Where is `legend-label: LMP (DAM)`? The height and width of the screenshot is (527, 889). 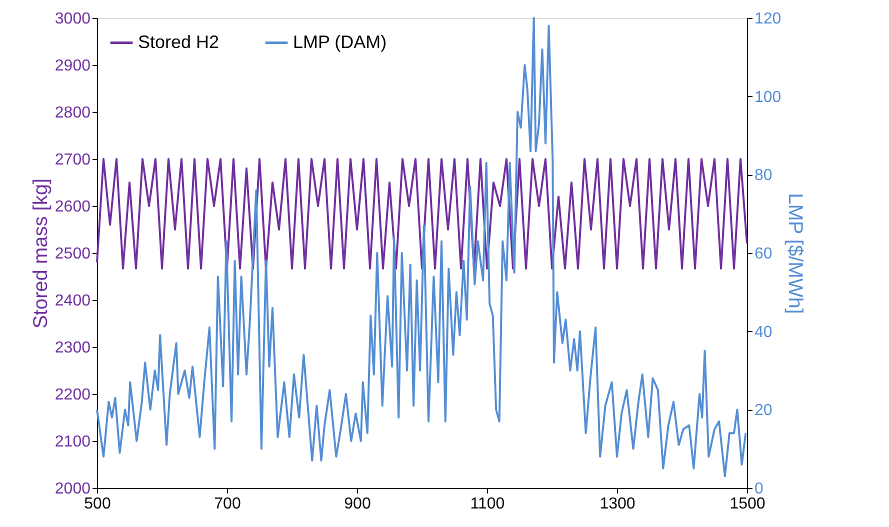
legend-label: LMP (DAM) is located at coordinates (340, 42).